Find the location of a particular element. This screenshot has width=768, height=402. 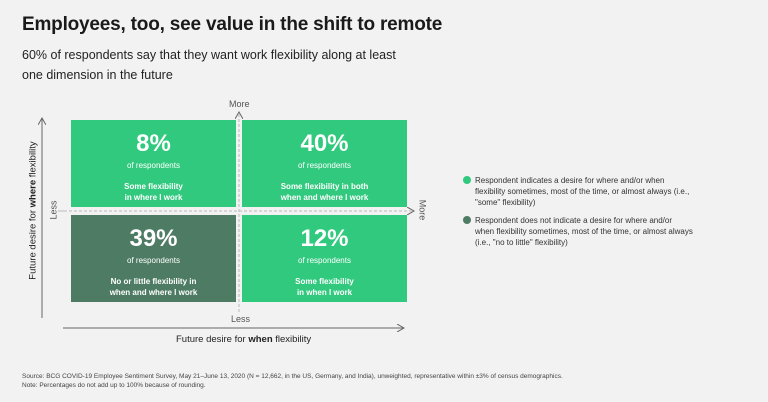

x-axis-high-label: More is located at coordinates (422, 210).